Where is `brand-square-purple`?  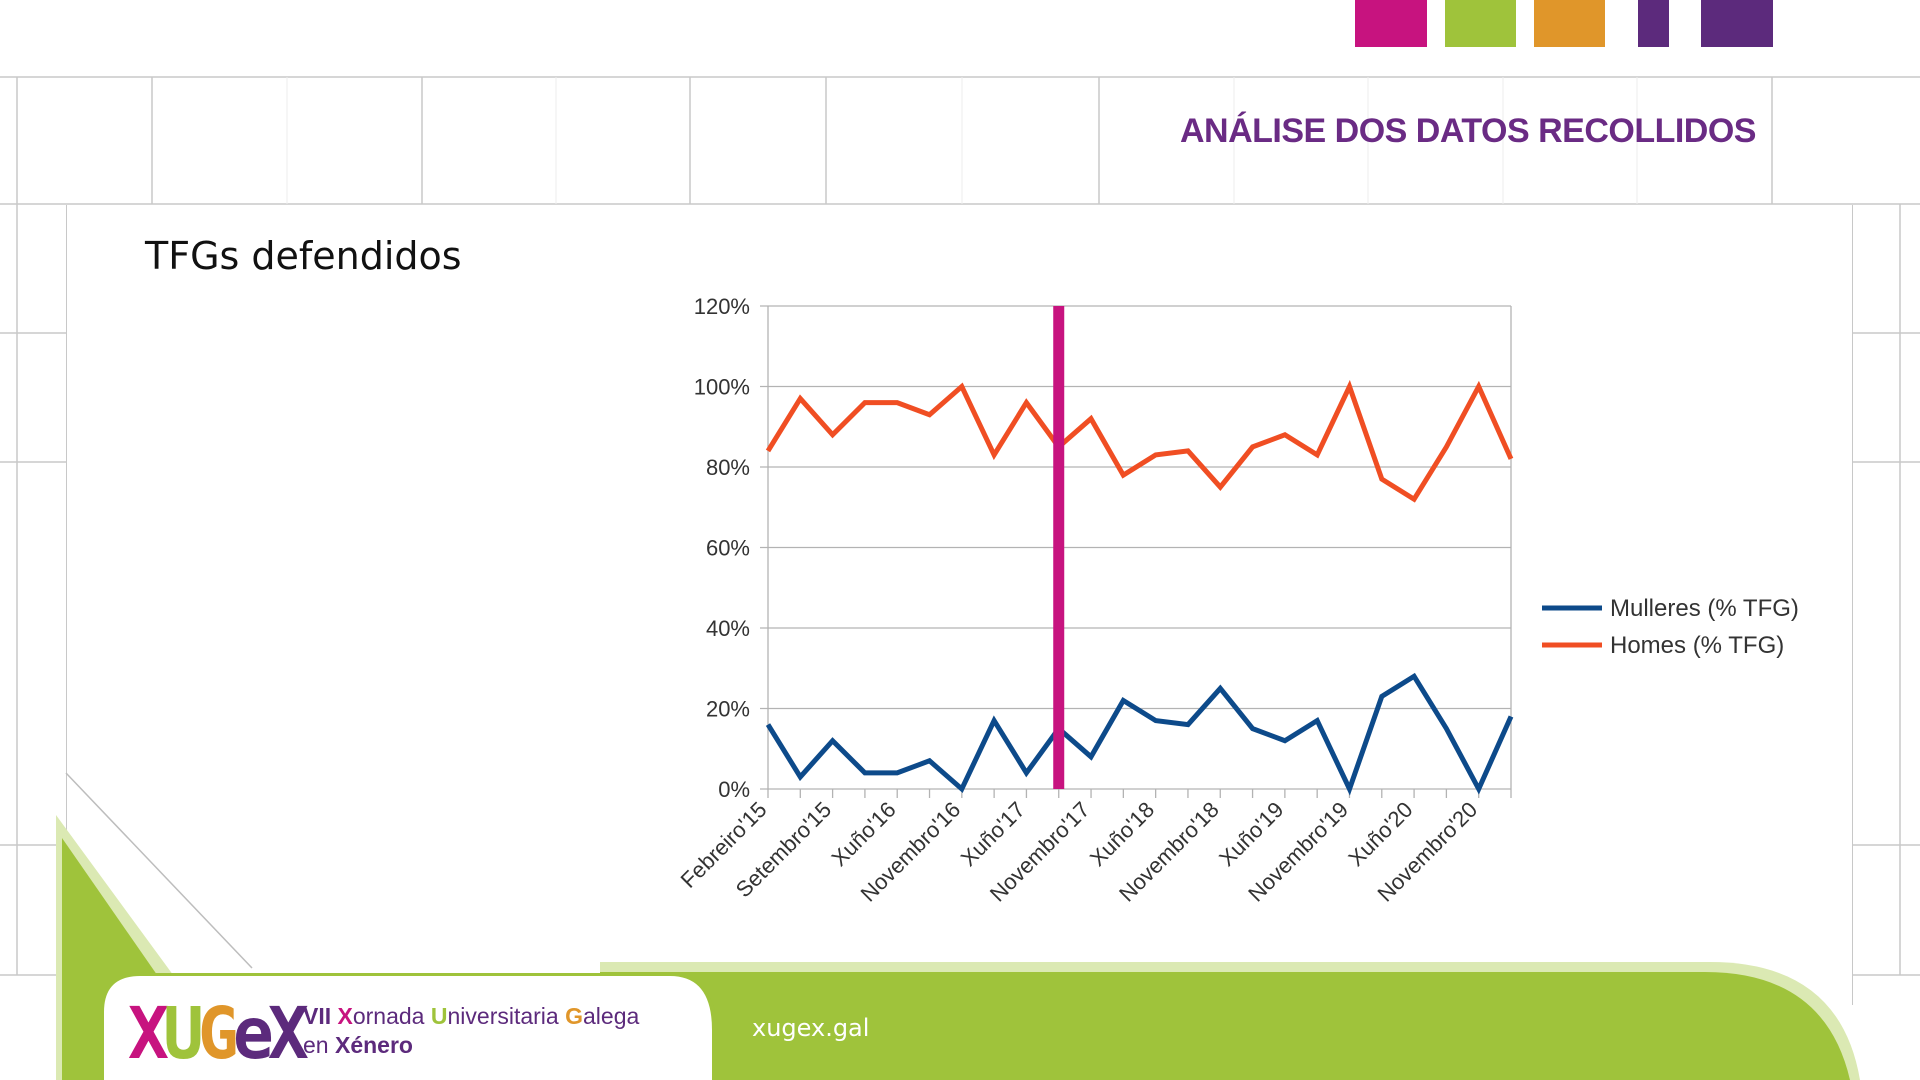 brand-square-purple is located at coordinates (1737, 23).